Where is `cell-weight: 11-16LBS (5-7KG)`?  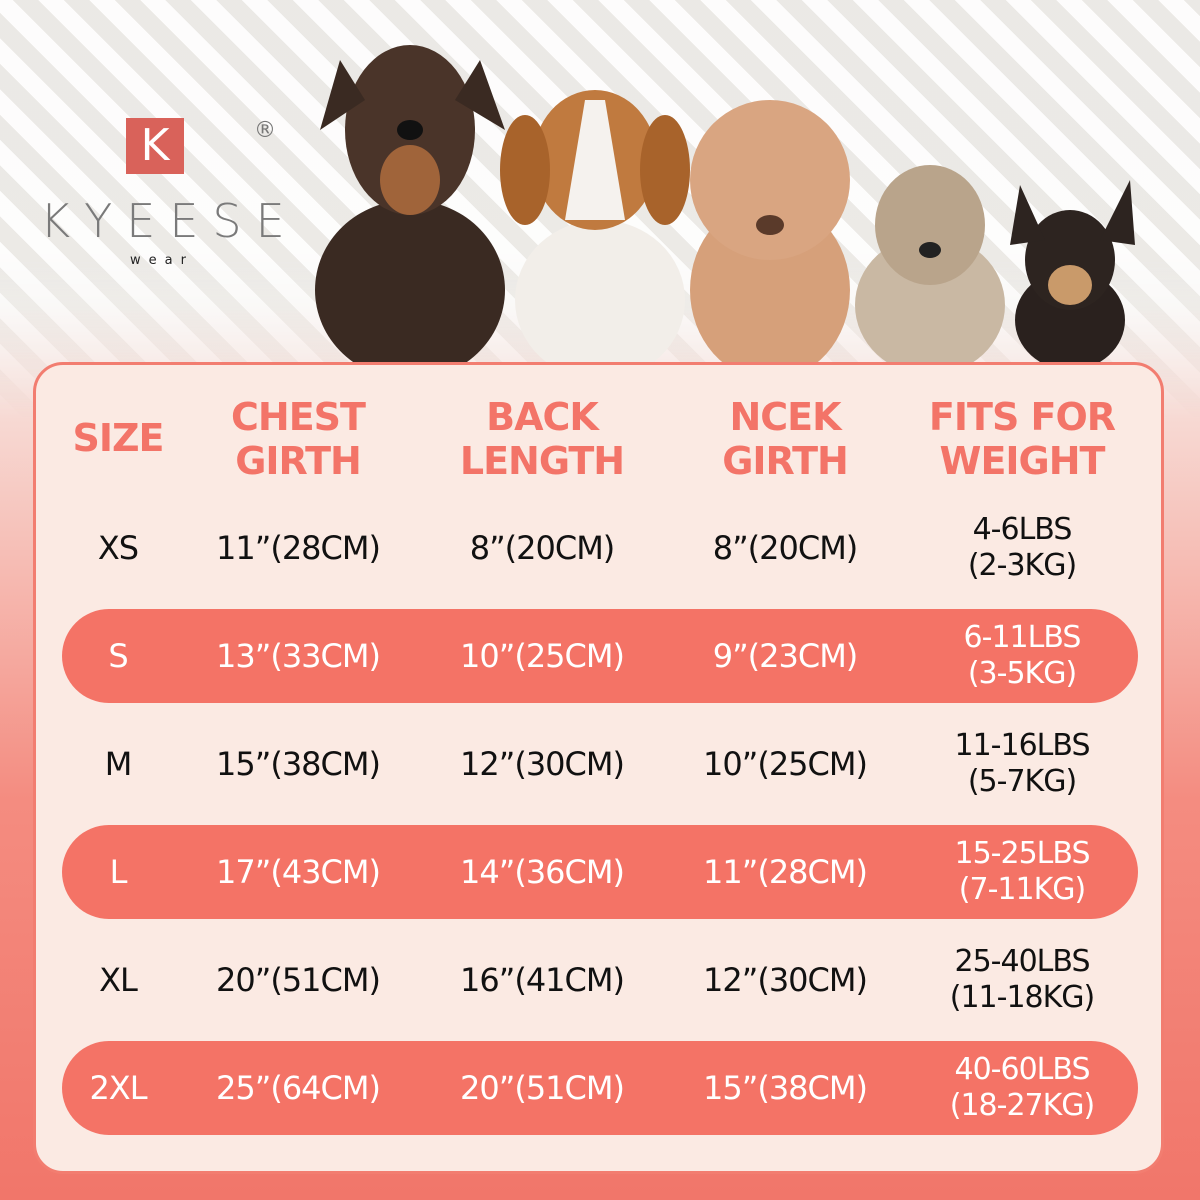 cell-weight: 11-16LBS (5-7KG) is located at coordinates (1022, 764).